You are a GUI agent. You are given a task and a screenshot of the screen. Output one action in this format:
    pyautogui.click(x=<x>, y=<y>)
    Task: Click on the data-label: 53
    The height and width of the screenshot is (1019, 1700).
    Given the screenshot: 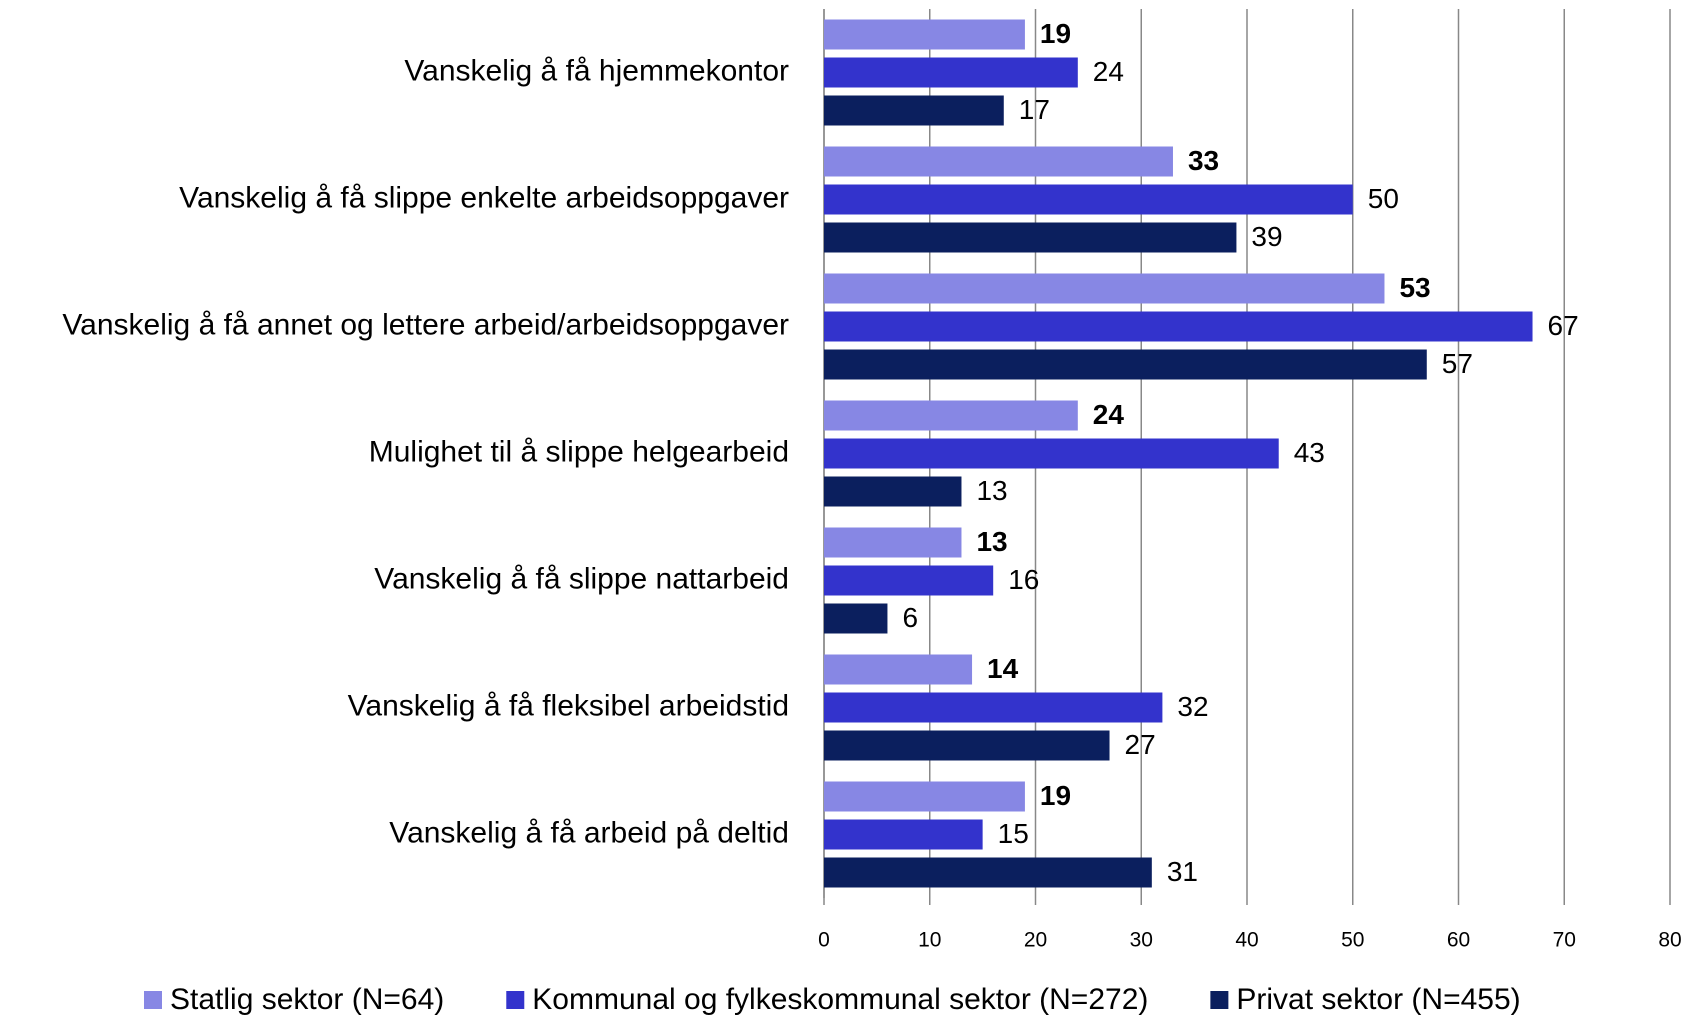 What is the action you would take?
    pyautogui.click(x=1414, y=287)
    